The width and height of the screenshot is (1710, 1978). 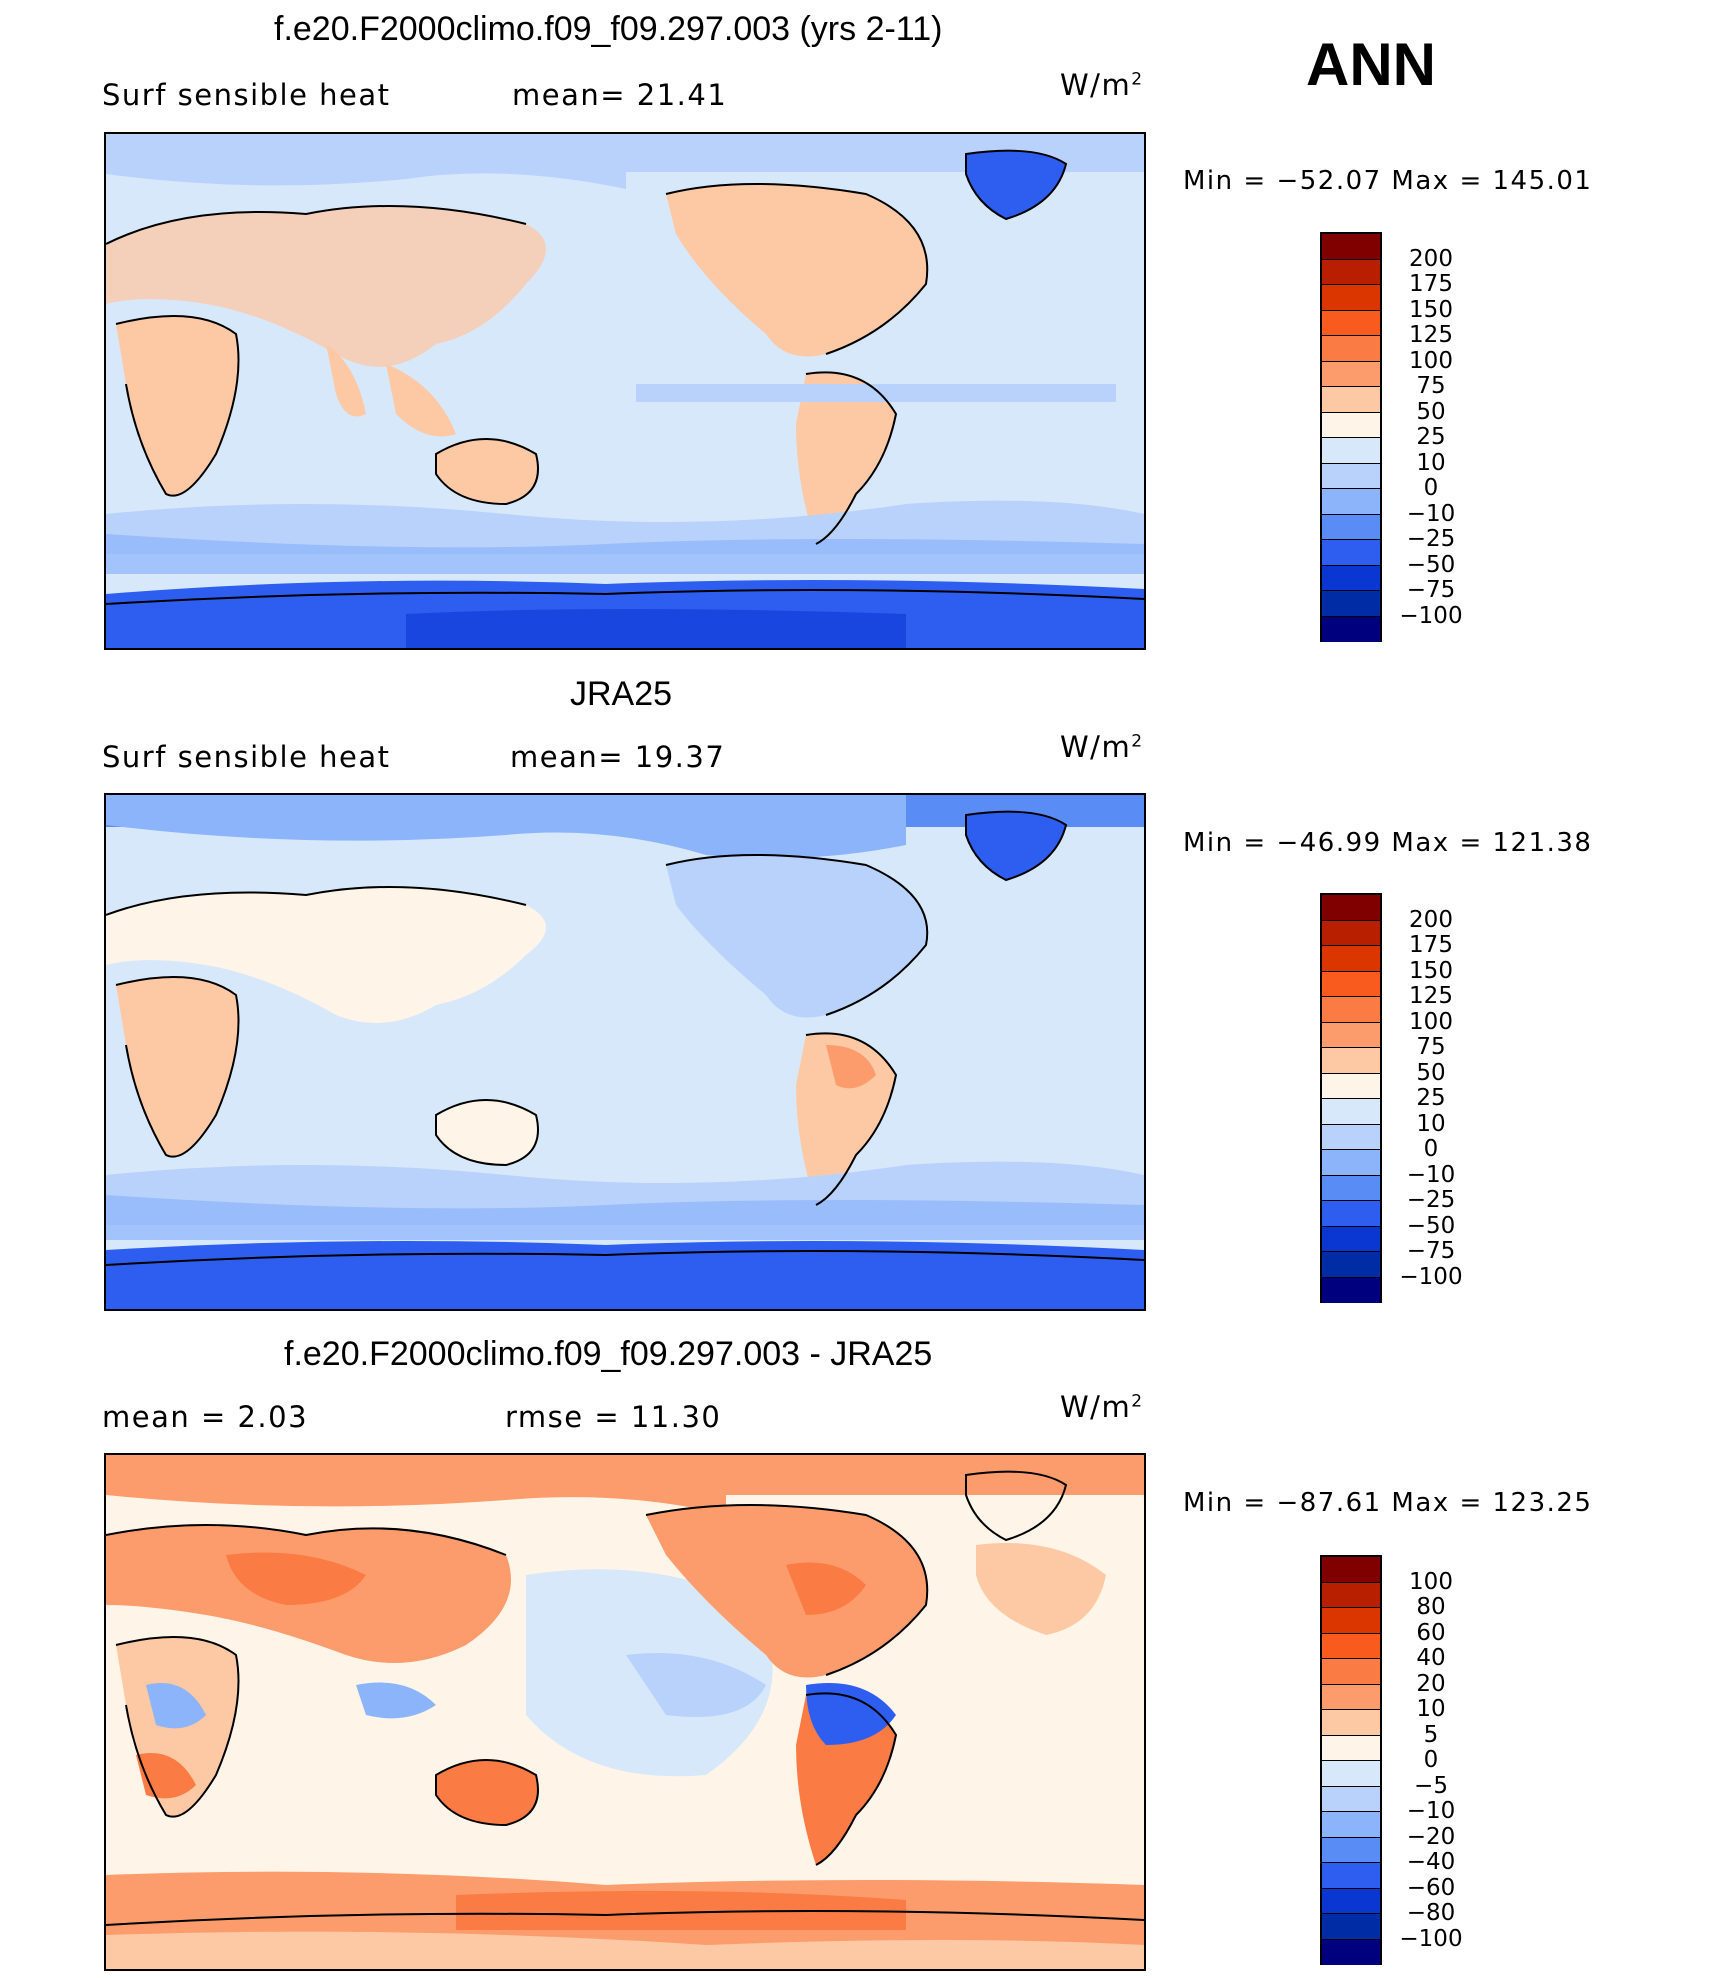 What do you see at coordinates (620, 95) in the screenshot?
I see `panel-1-mean-label: mean= 21.41` at bounding box center [620, 95].